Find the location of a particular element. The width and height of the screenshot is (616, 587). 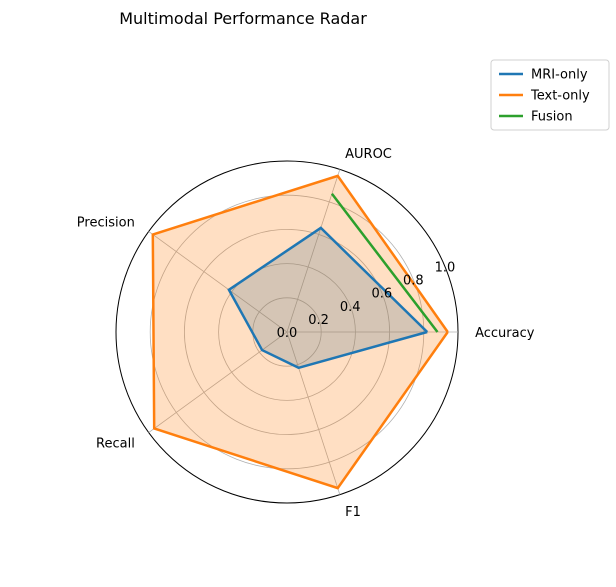

legend-box is located at coordinates (550, 95).